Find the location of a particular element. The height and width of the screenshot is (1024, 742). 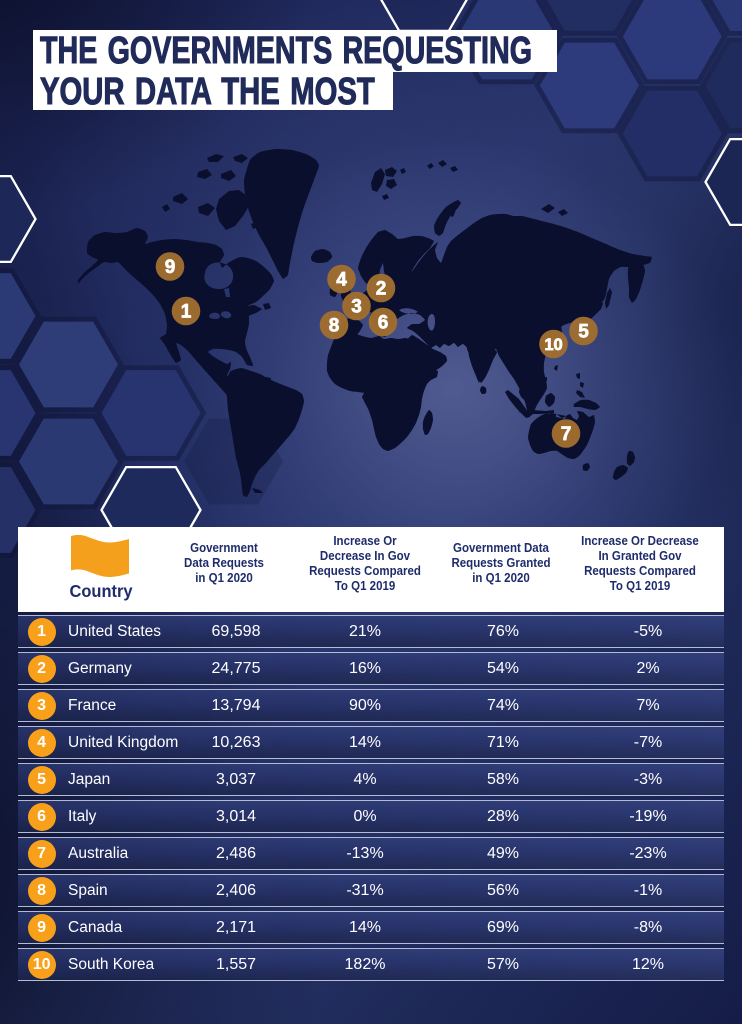

svg-text: 2 is located at coordinates (381, 289).